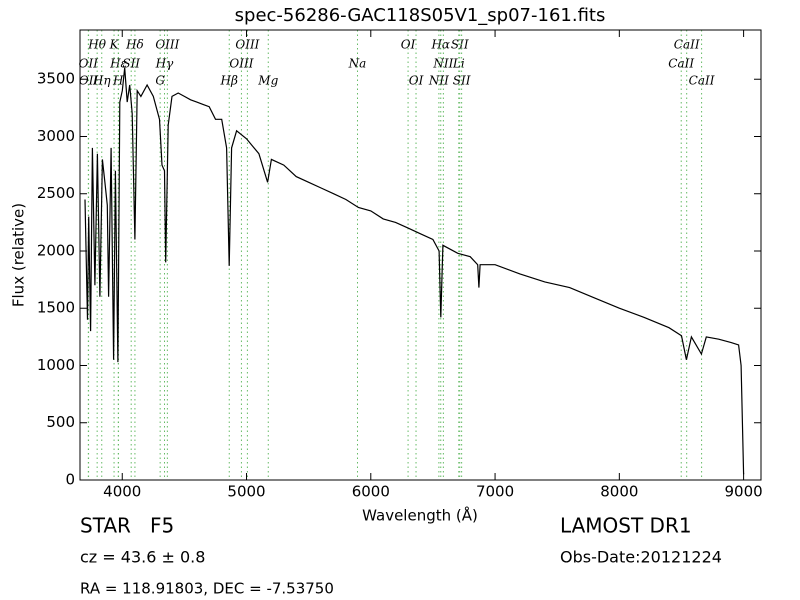 The image size is (800, 600). Describe the element at coordinates (134, 45) in the screenshot. I see `spectral-label: Hδ` at that location.